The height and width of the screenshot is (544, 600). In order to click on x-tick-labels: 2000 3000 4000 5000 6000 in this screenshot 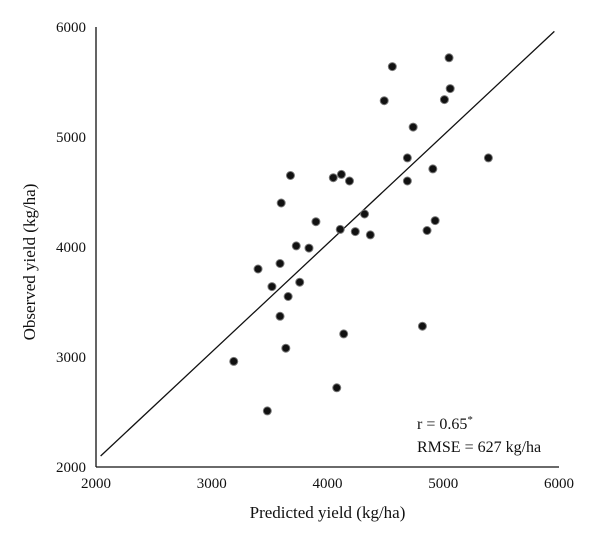, I will do `click(327, 484)`.